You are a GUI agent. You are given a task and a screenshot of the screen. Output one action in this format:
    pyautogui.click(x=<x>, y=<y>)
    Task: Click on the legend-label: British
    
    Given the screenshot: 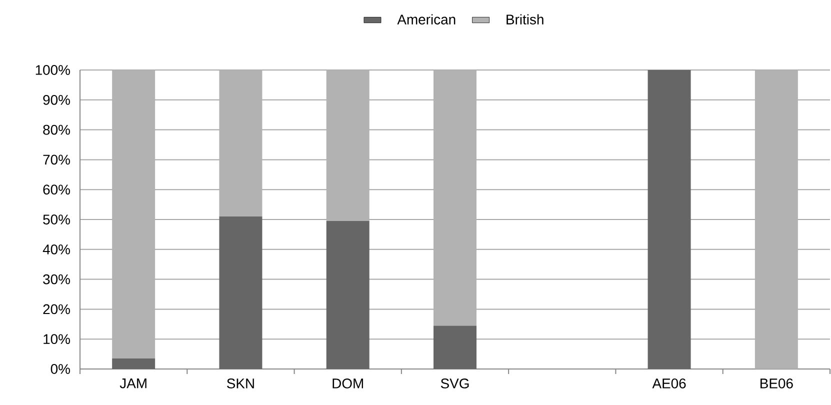 What is the action you would take?
    pyautogui.click(x=525, y=19)
    